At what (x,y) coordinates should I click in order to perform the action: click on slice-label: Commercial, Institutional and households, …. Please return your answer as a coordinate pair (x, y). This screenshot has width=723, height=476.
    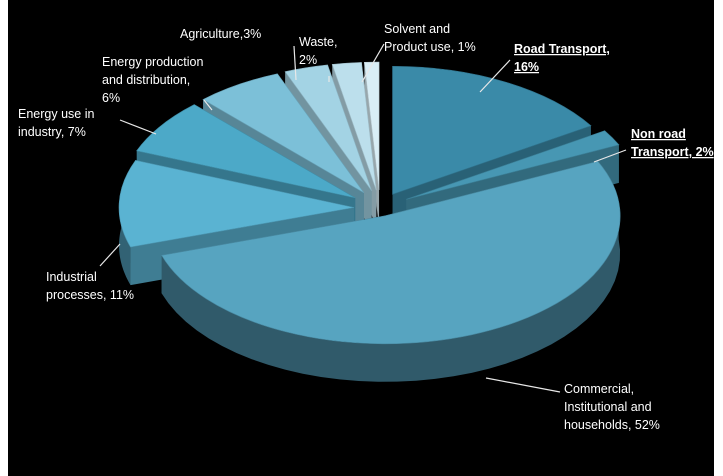
    Looking at the image, I should click on (612, 407).